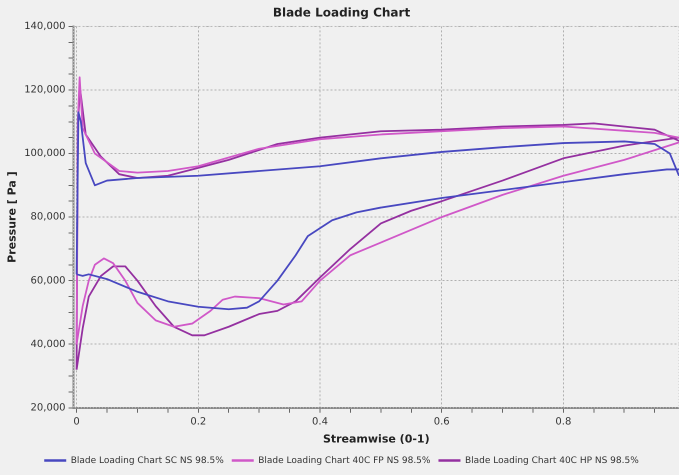  What do you see at coordinates (344, 461) in the screenshot?
I see `legend-label: Blade Loading Chart 40C FP NS 98.5%` at bounding box center [344, 461].